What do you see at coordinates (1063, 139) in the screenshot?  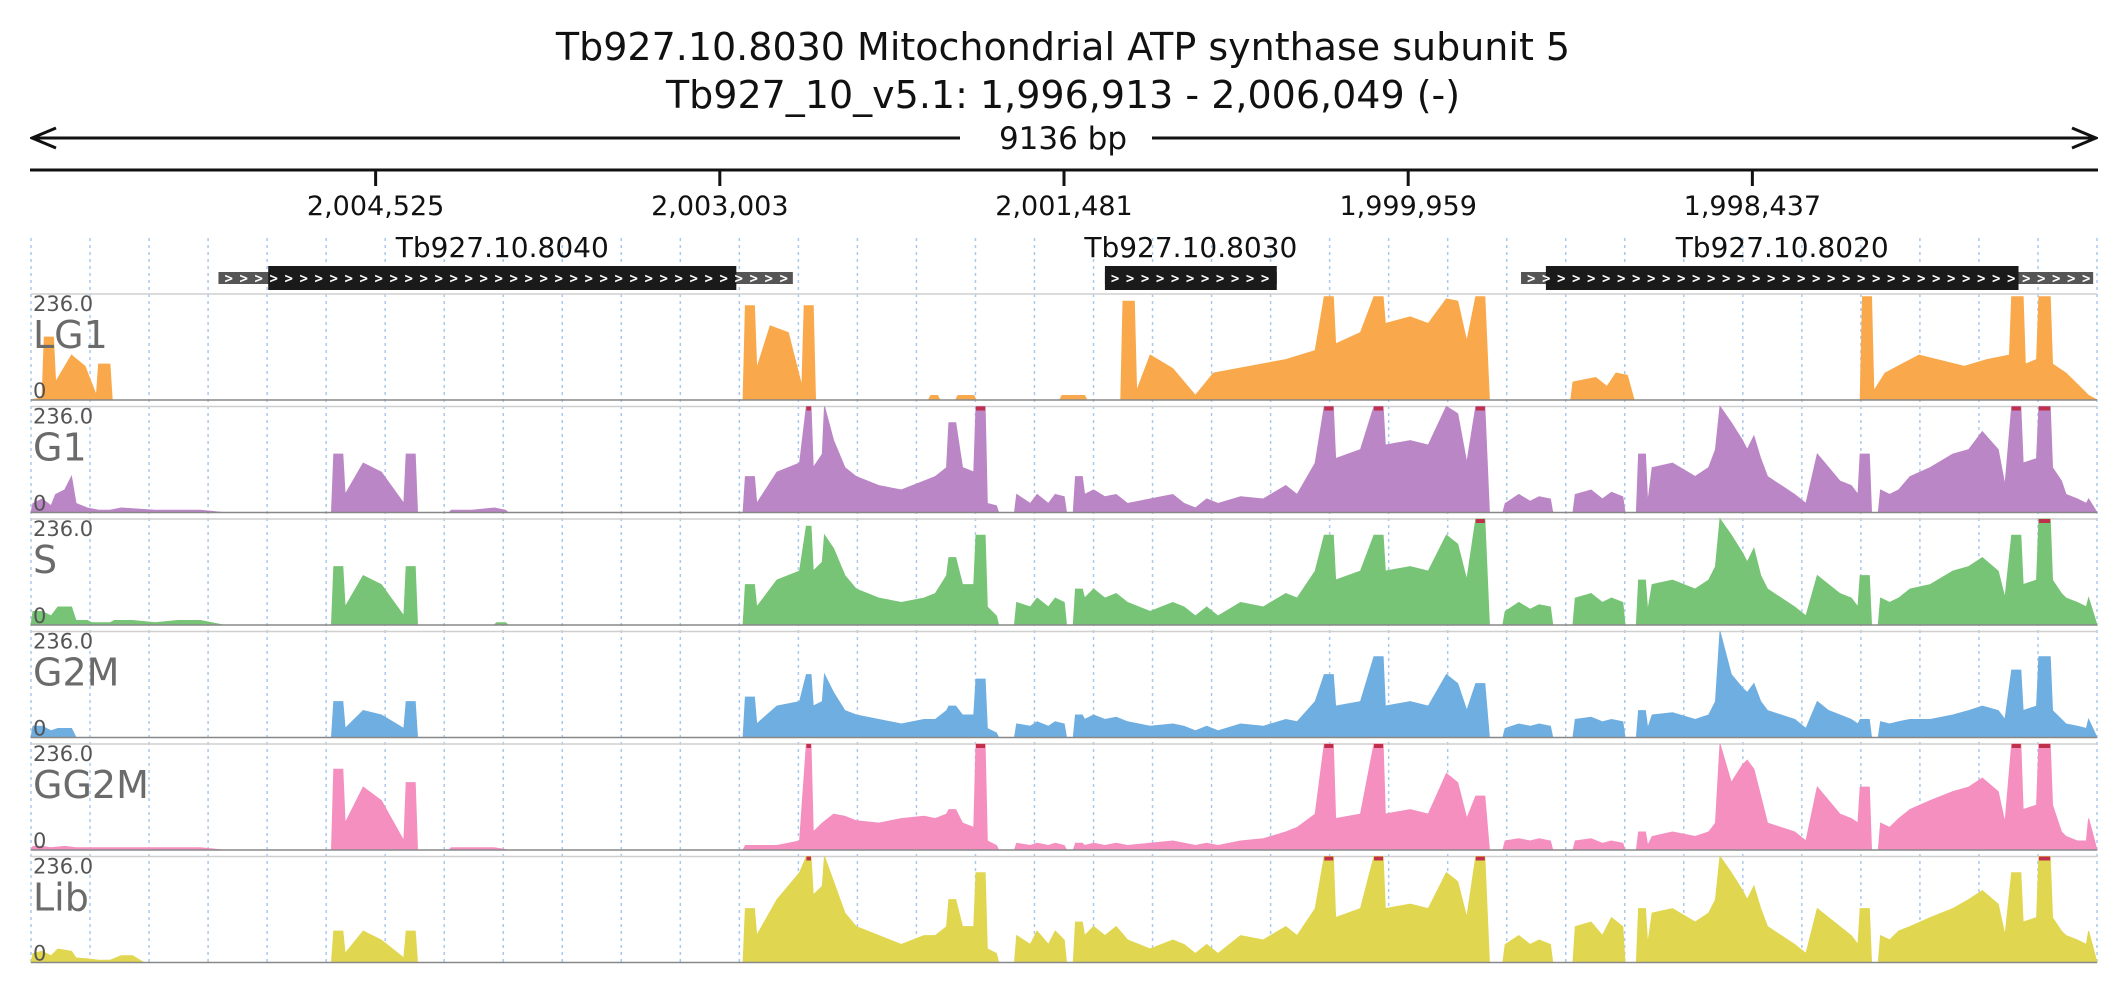 I see `span-length-label: 9136 bp` at bounding box center [1063, 139].